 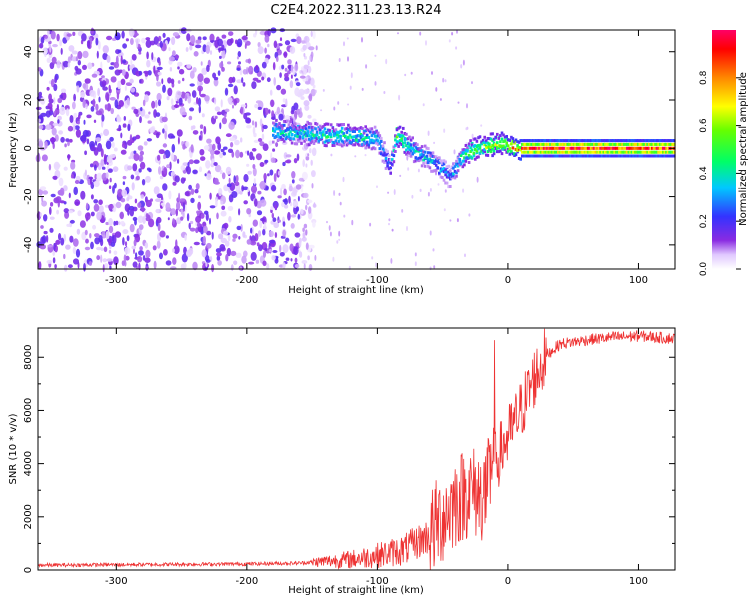 What do you see at coordinates (116, 280) in the screenshot?
I see `x-tick-label: -300` at bounding box center [116, 280].